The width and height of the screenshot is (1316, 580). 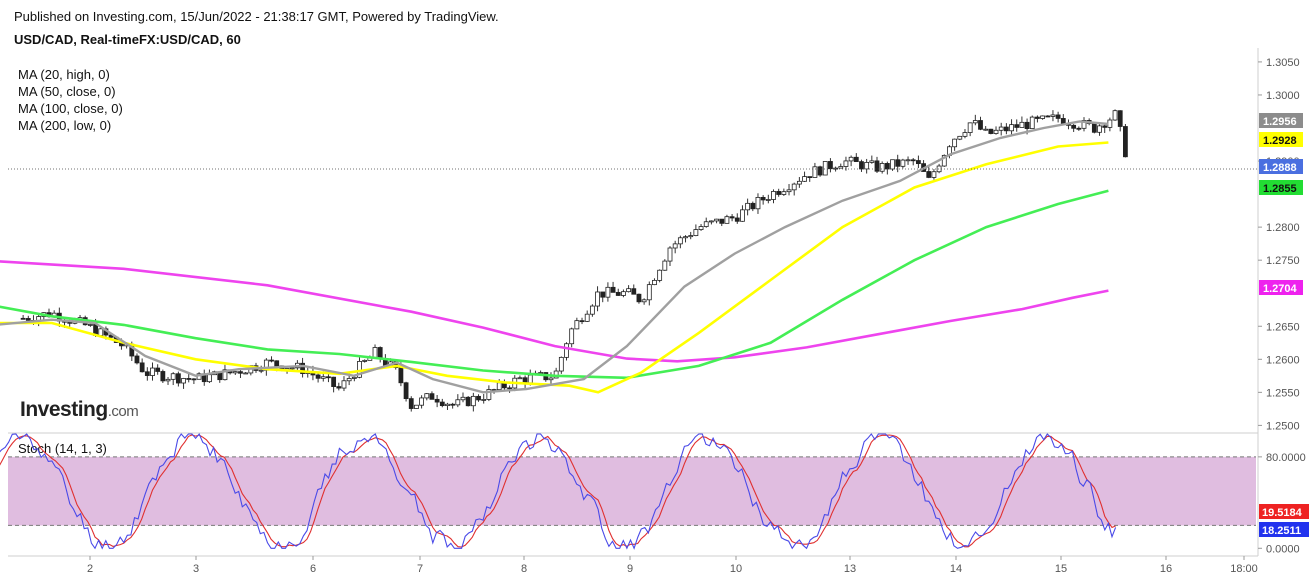 I want to click on time-tick-label: 10, so click(x=736, y=569).